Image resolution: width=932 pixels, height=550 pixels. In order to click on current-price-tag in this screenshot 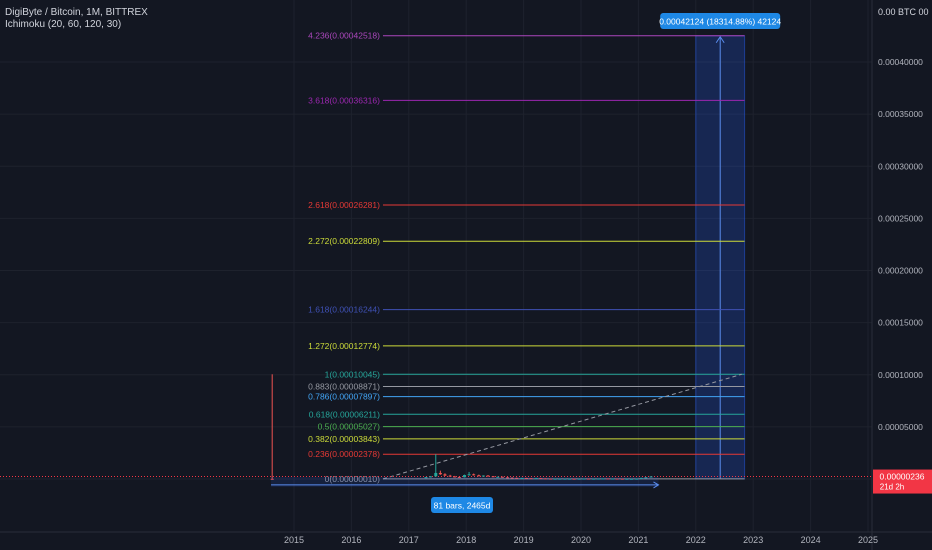, I will do `click(902, 481)`.